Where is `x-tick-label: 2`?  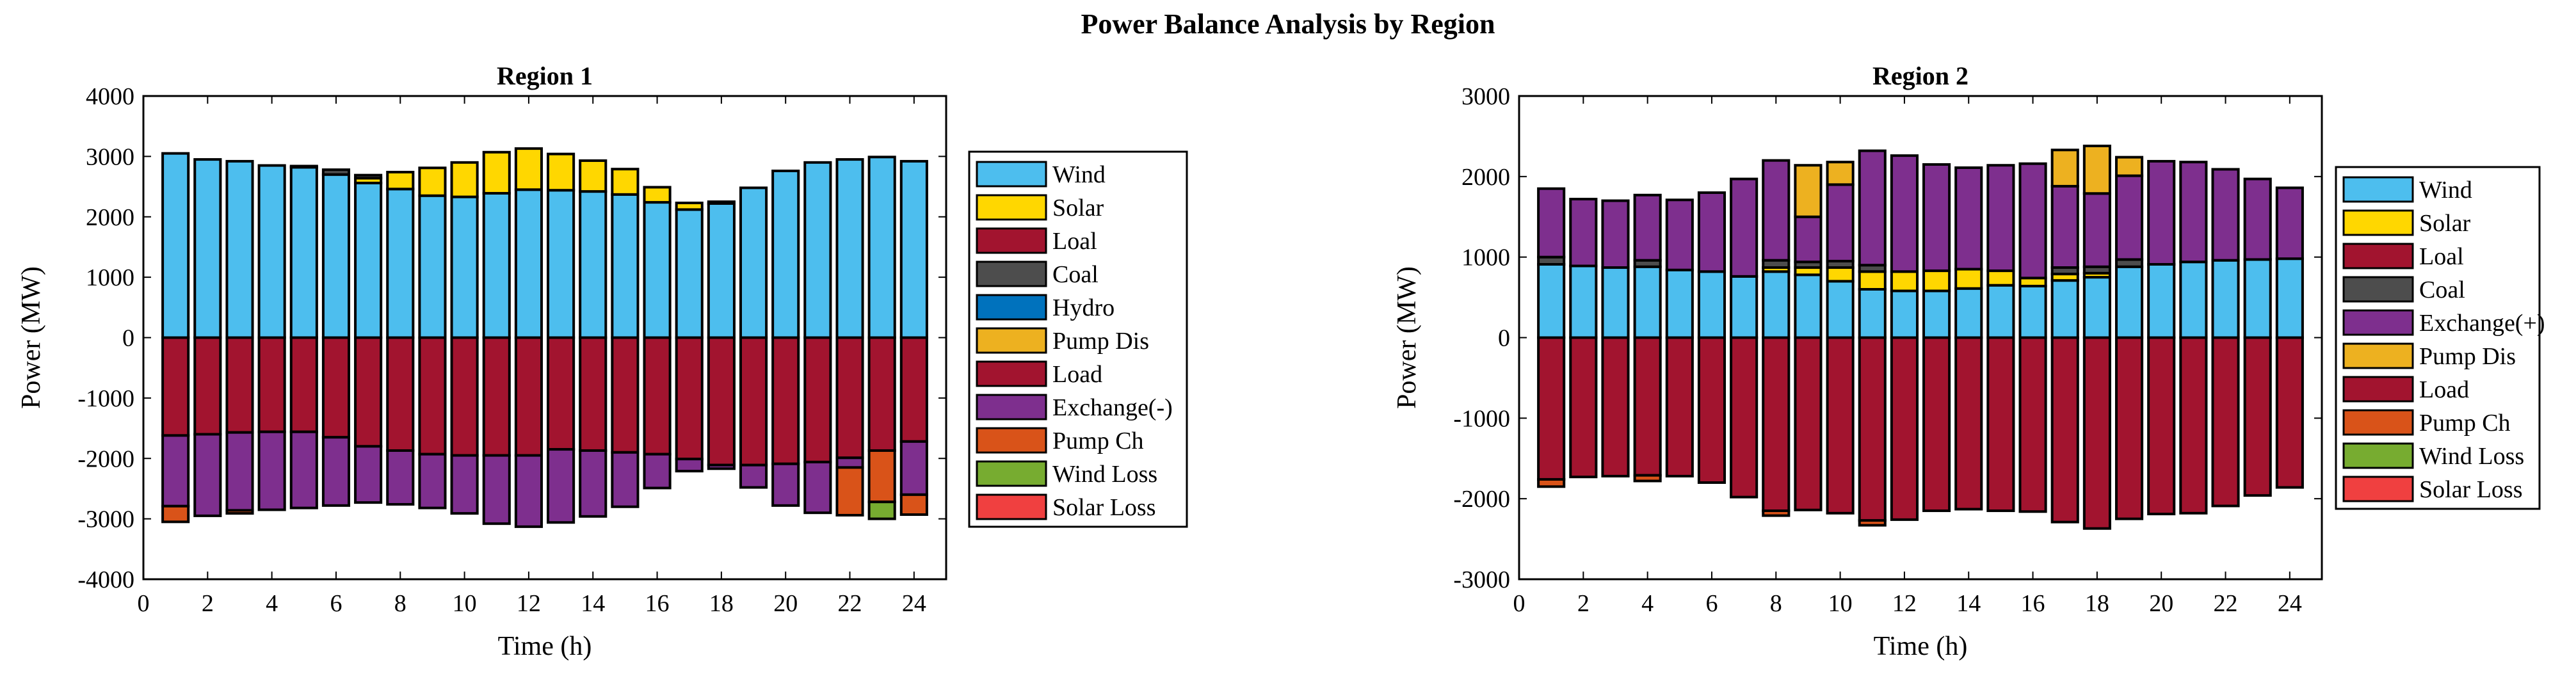
x-tick-label: 2 is located at coordinates (208, 603).